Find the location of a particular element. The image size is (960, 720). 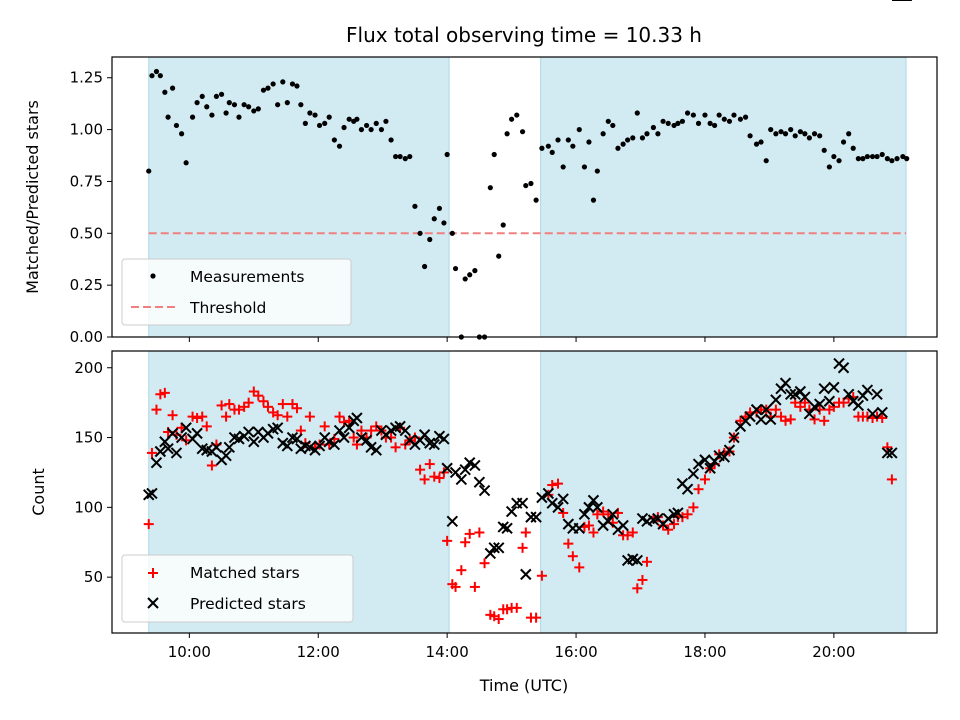

ratio-y-tick-label: 1.25 is located at coordinates (86, 78).